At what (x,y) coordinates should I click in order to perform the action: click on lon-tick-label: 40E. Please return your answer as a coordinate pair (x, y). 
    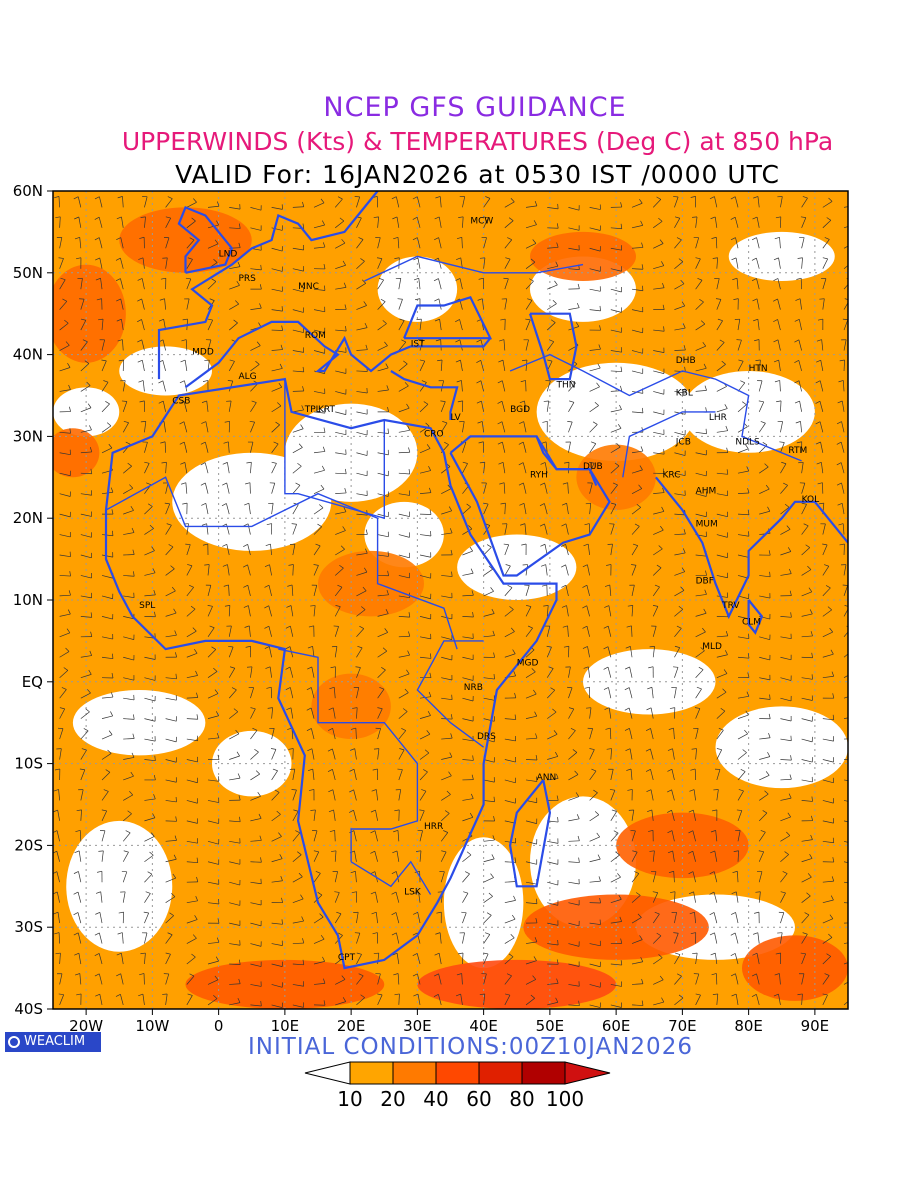
    Looking at the image, I should click on (483, 1026).